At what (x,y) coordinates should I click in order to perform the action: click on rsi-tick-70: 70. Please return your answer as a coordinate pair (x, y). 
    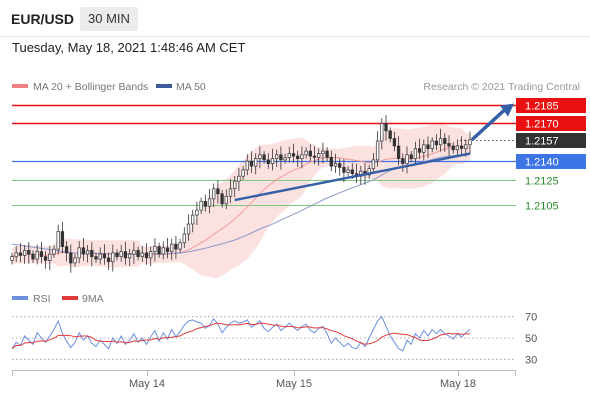
    Looking at the image, I should click on (531, 318).